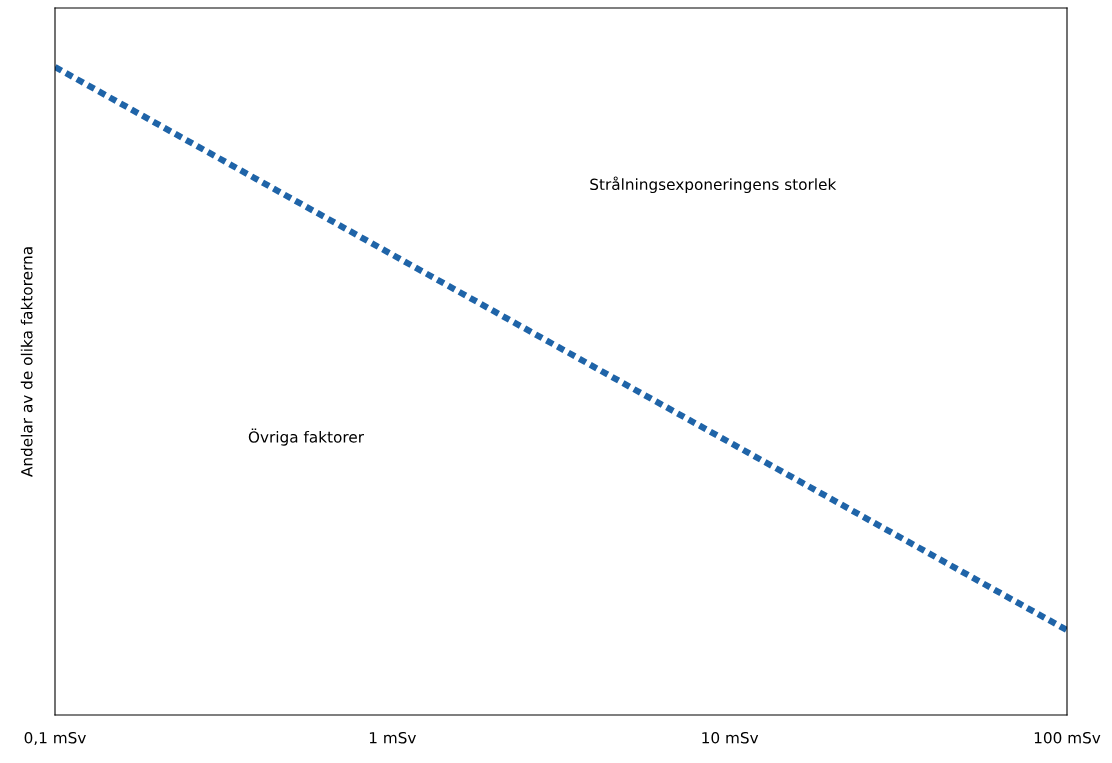 The height and width of the screenshot is (763, 1112). What do you see at coordinates (26, 362) in the screenshot?
I see `y-axis-title: Andelar av de olika faktorerna` at bounding box center [26, 362].